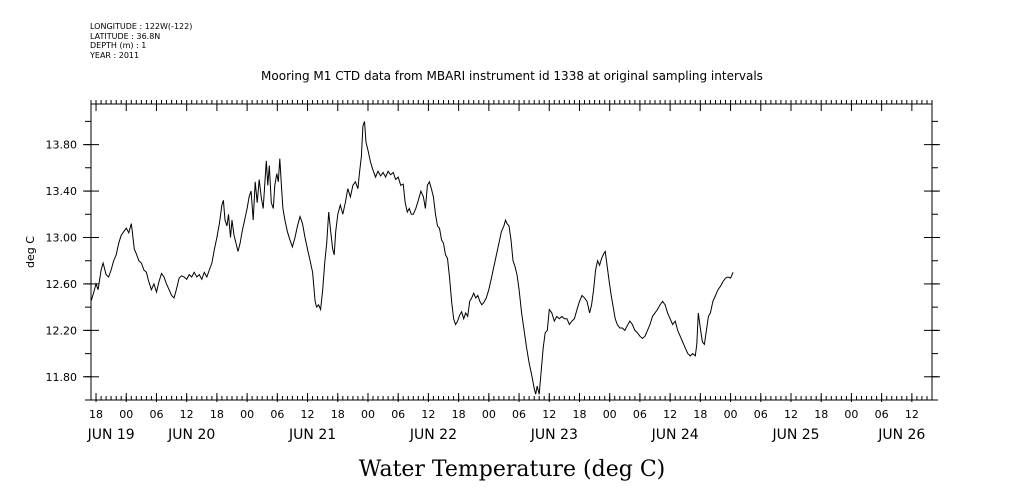 The image size is (1009, 504). I want to click on y-tick-label: 12.60, so click(62, 284).